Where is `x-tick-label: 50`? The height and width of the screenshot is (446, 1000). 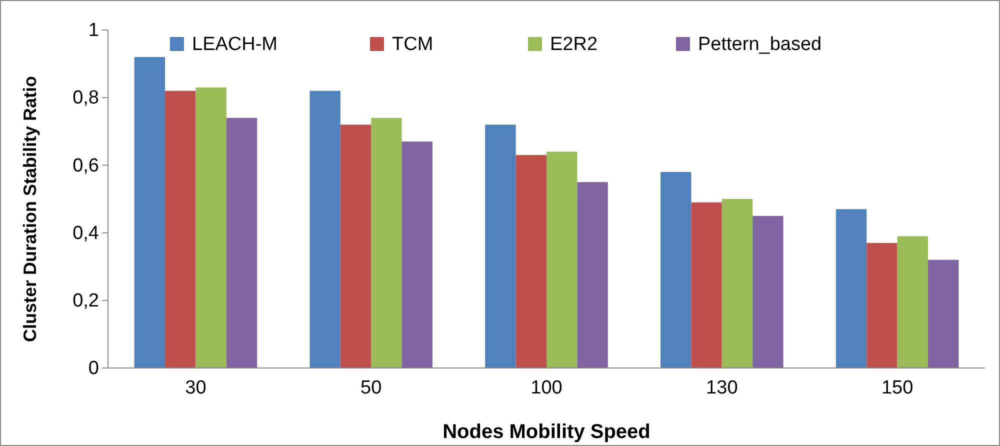
x-tick-label: 50 is located at coordinates (371, 387).